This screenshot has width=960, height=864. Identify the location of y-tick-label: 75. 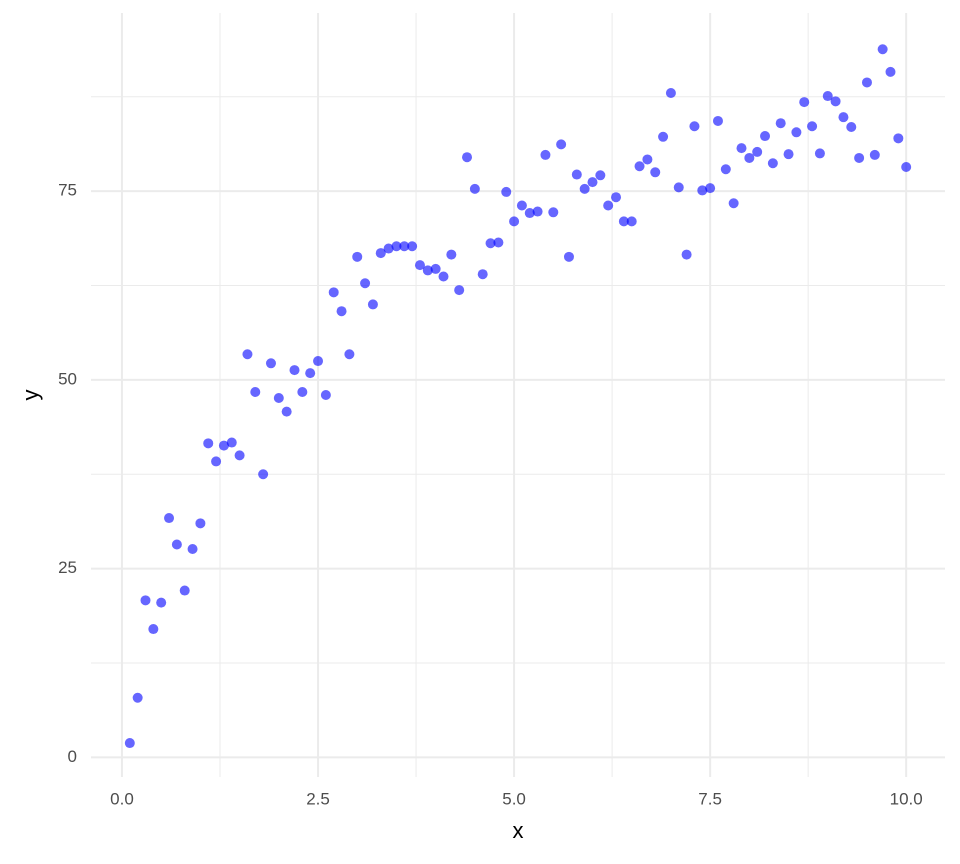
(67, 190).